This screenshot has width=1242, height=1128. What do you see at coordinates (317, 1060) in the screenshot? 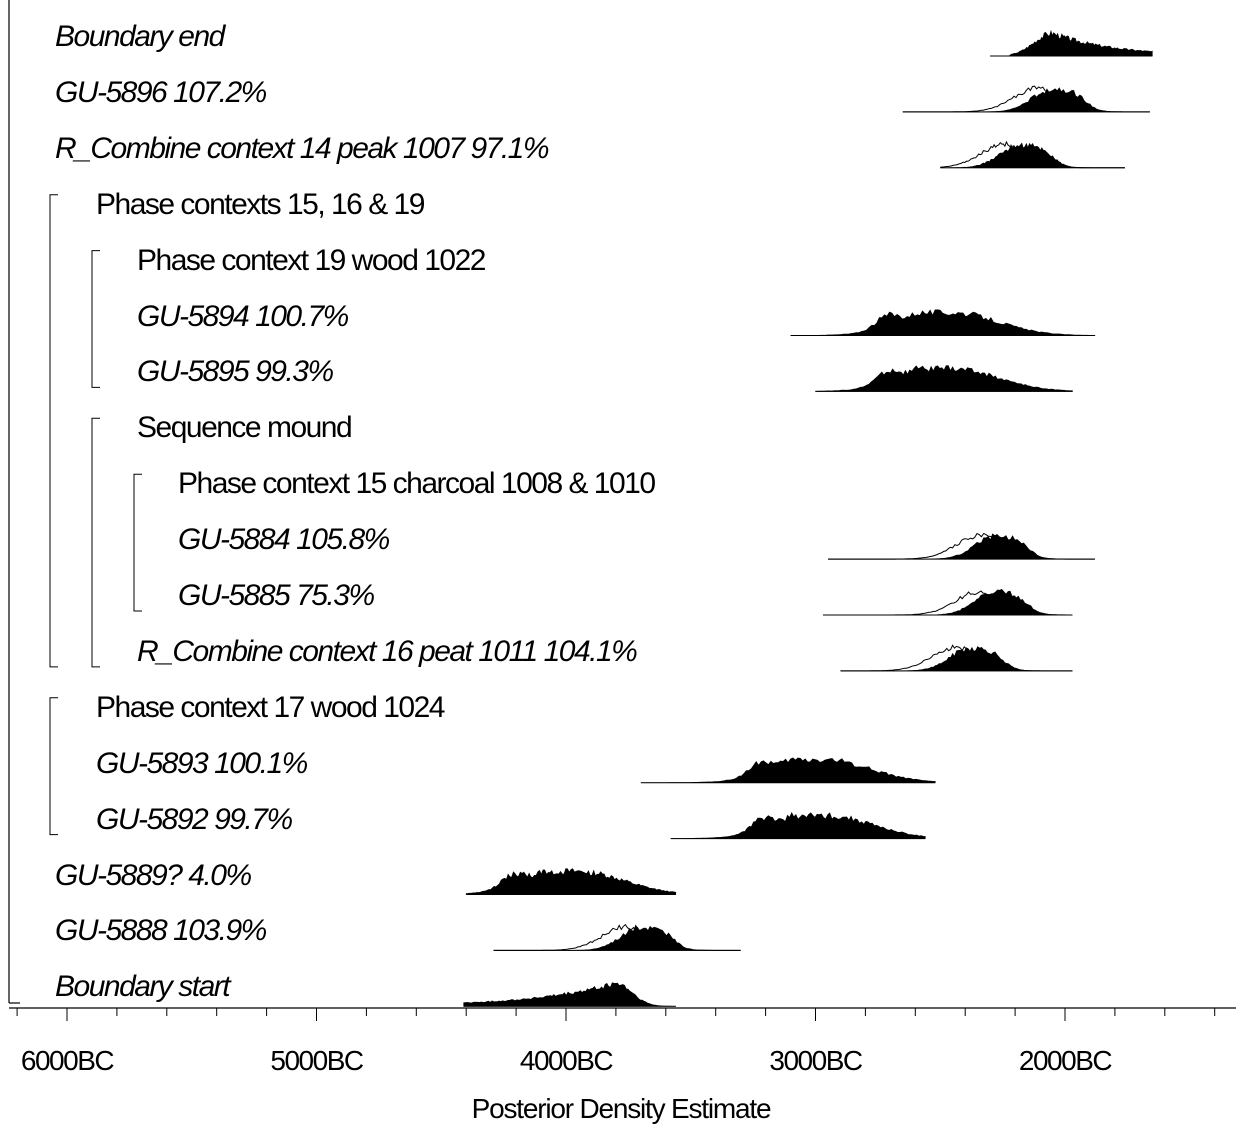
I see `x-tick-label: 5000BC` at bounding box center [317, 1060].